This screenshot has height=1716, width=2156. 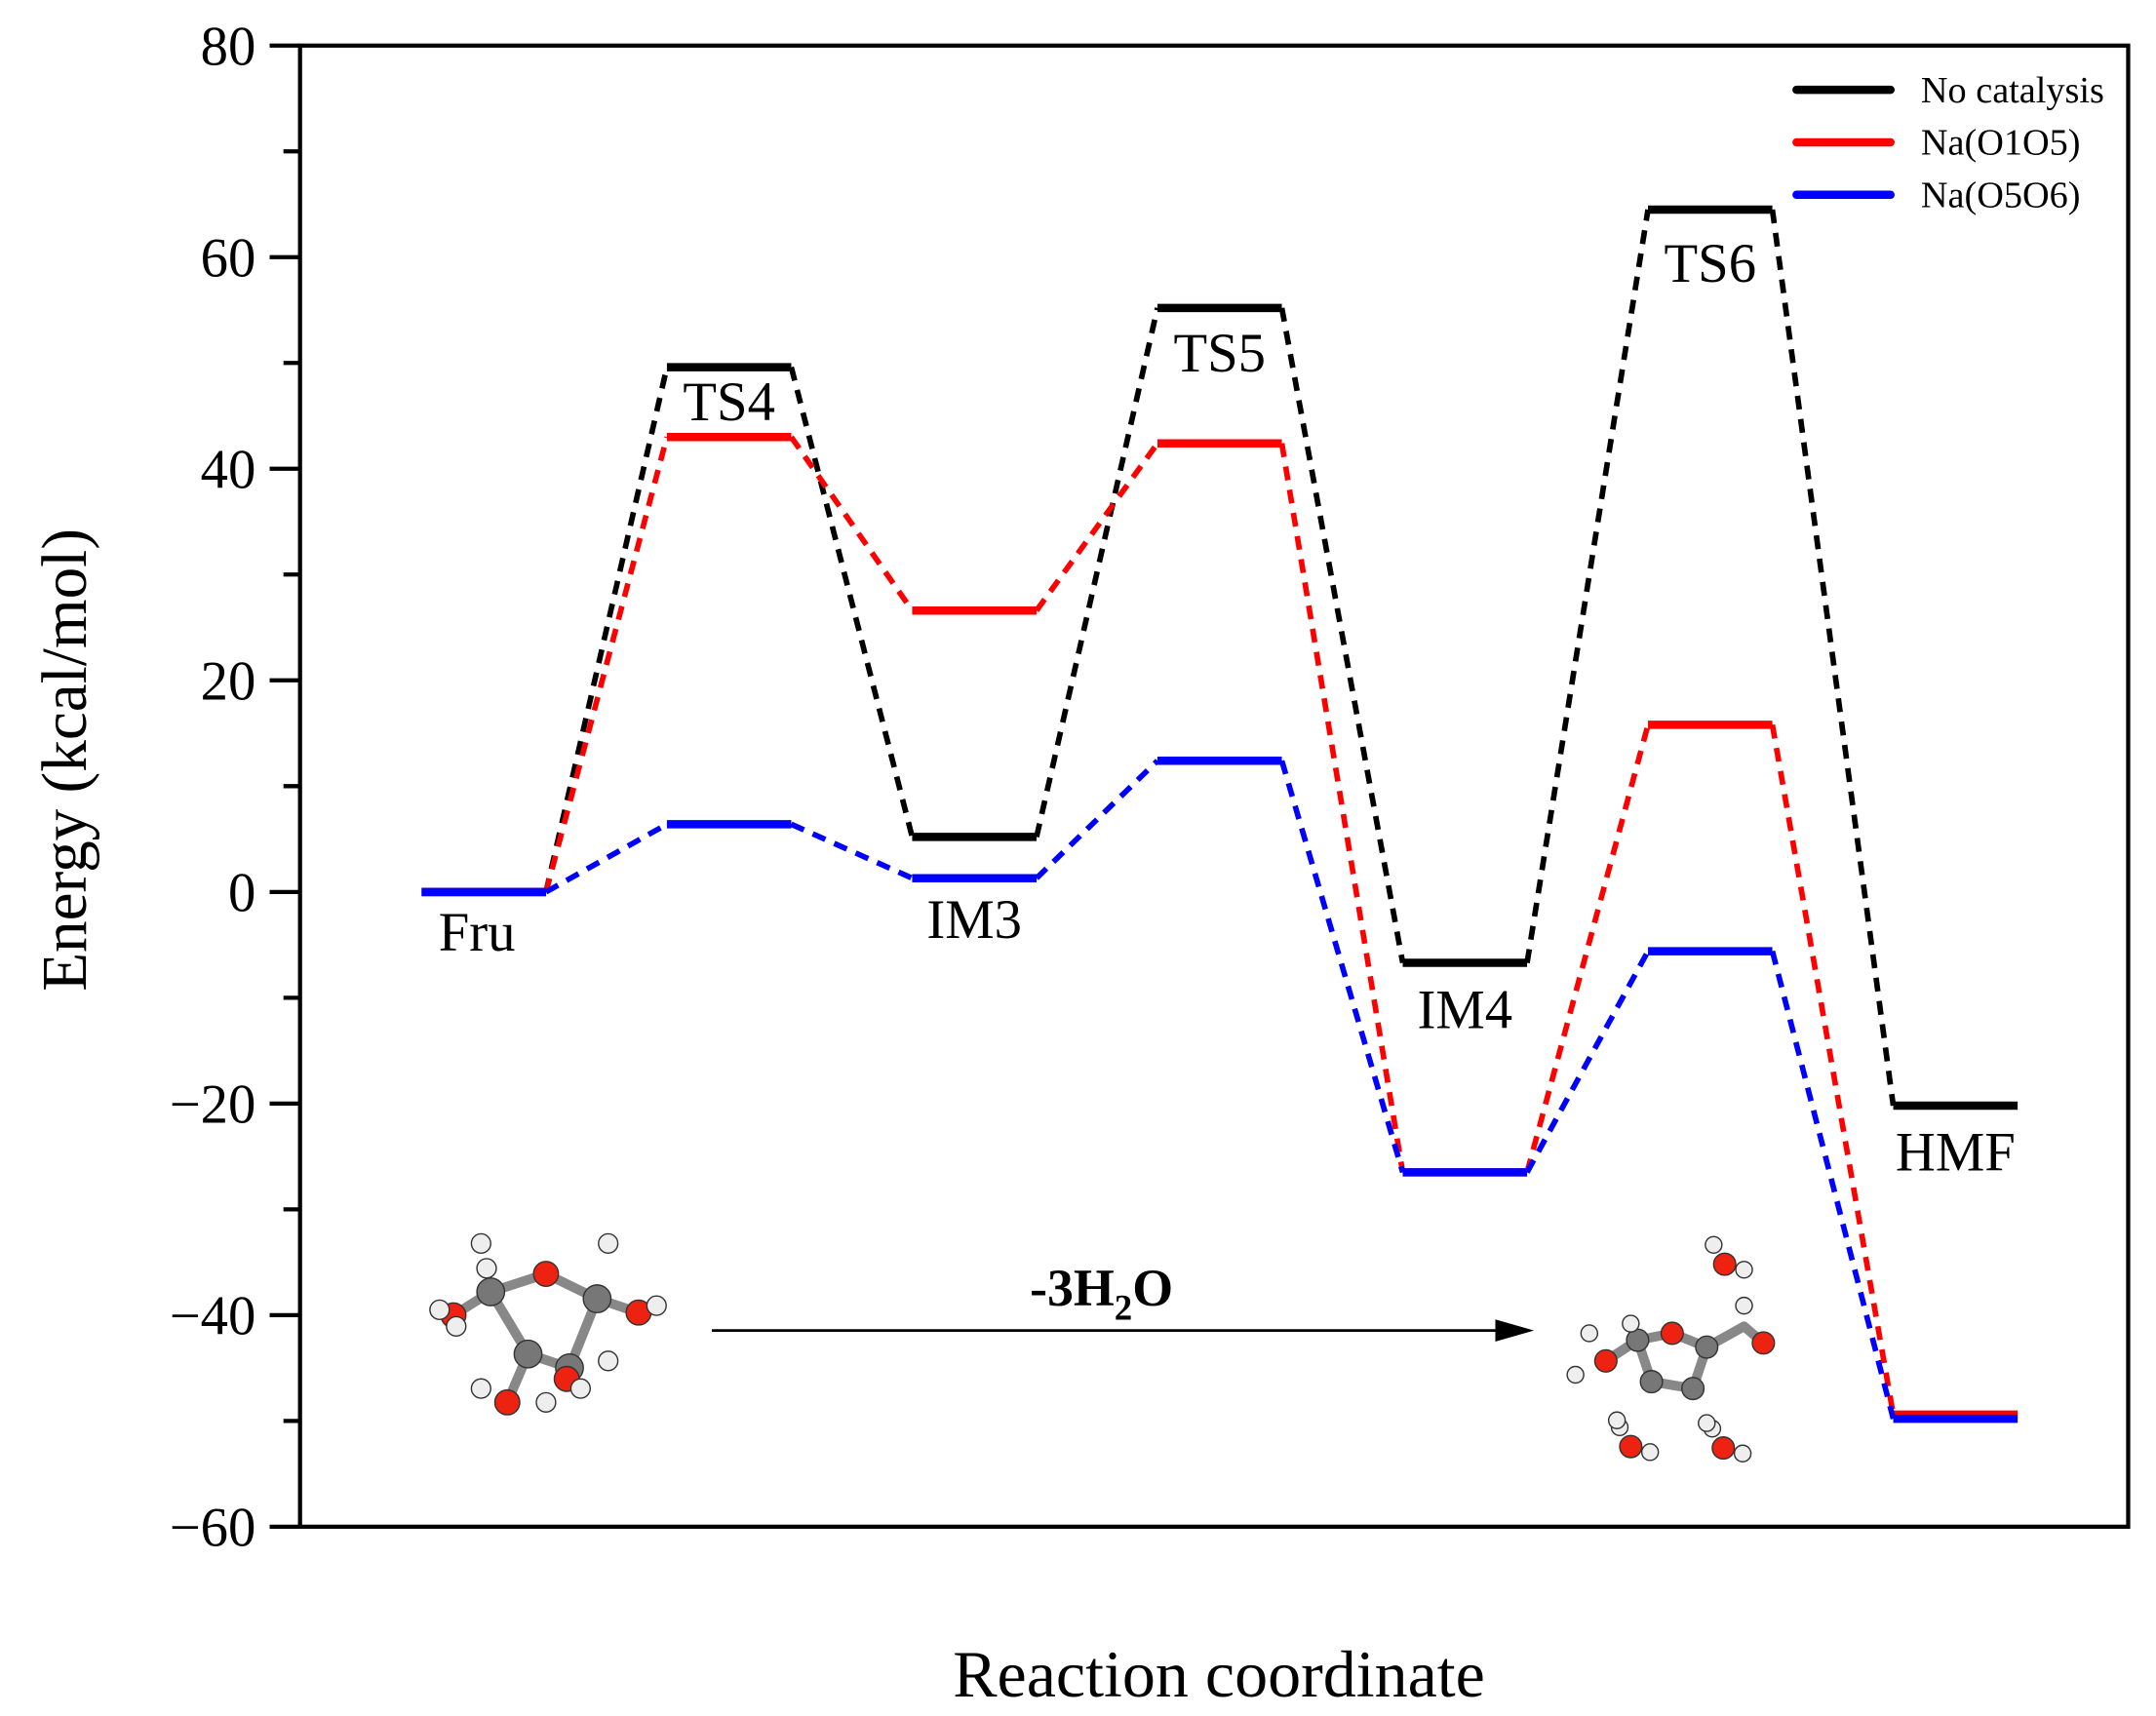 What do you see at coordinates (1671, 1348) in the screenshot?
I see `hmf-water-molecule-image` at bounding box center [1671, 1348].